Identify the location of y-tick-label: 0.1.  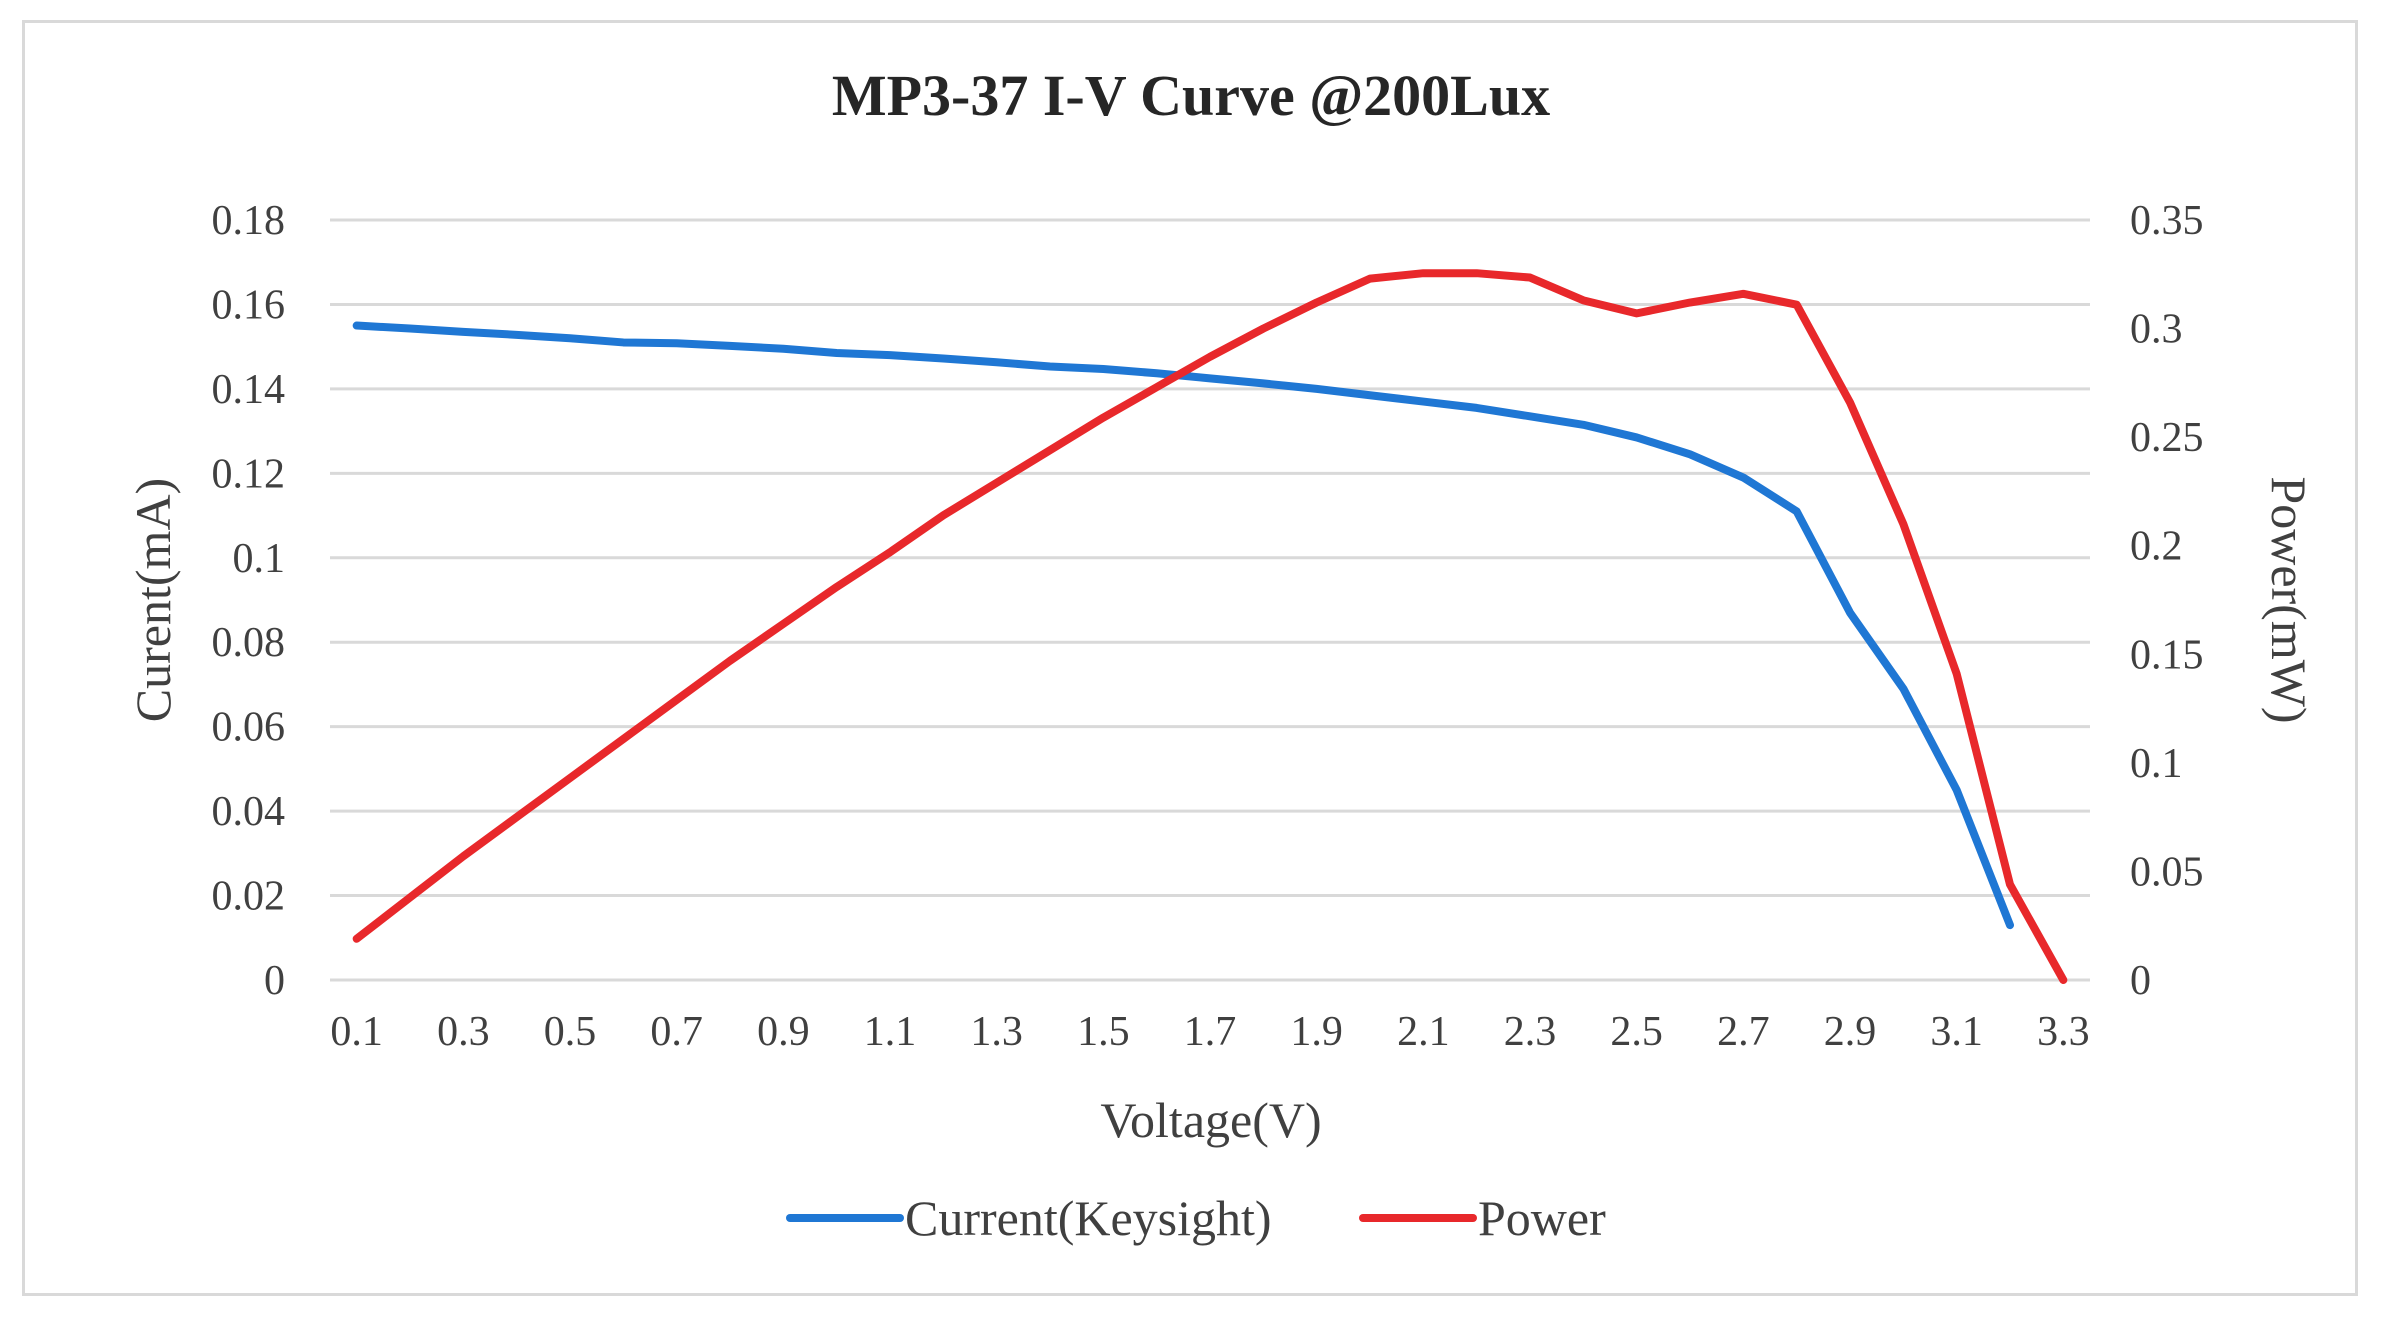
(259, 559).